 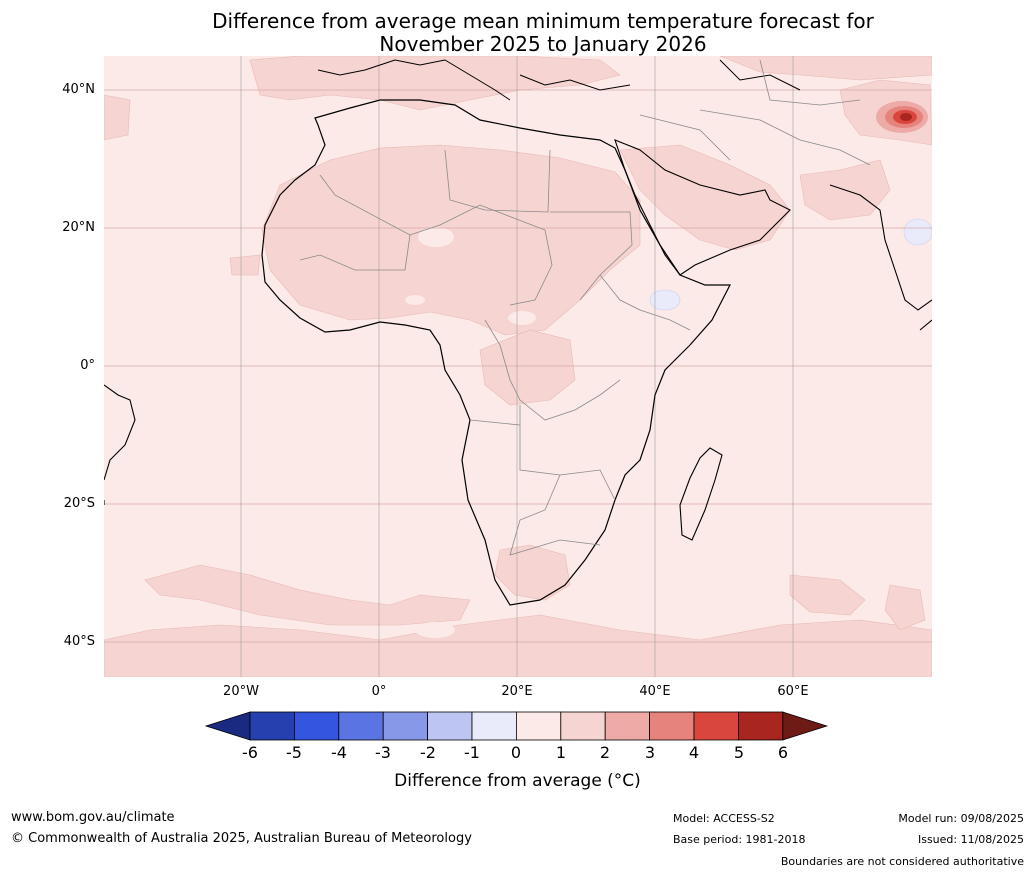 What do you see at coordinates (241, 691) in the screenshot?
I see `lon-label-20w: 20°W` at bounding box center [241, 691].